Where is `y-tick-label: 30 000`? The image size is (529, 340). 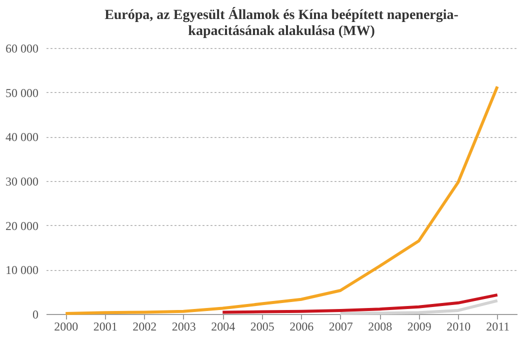
y-tick-label: 30 000 is located at coordinates (22, 181).